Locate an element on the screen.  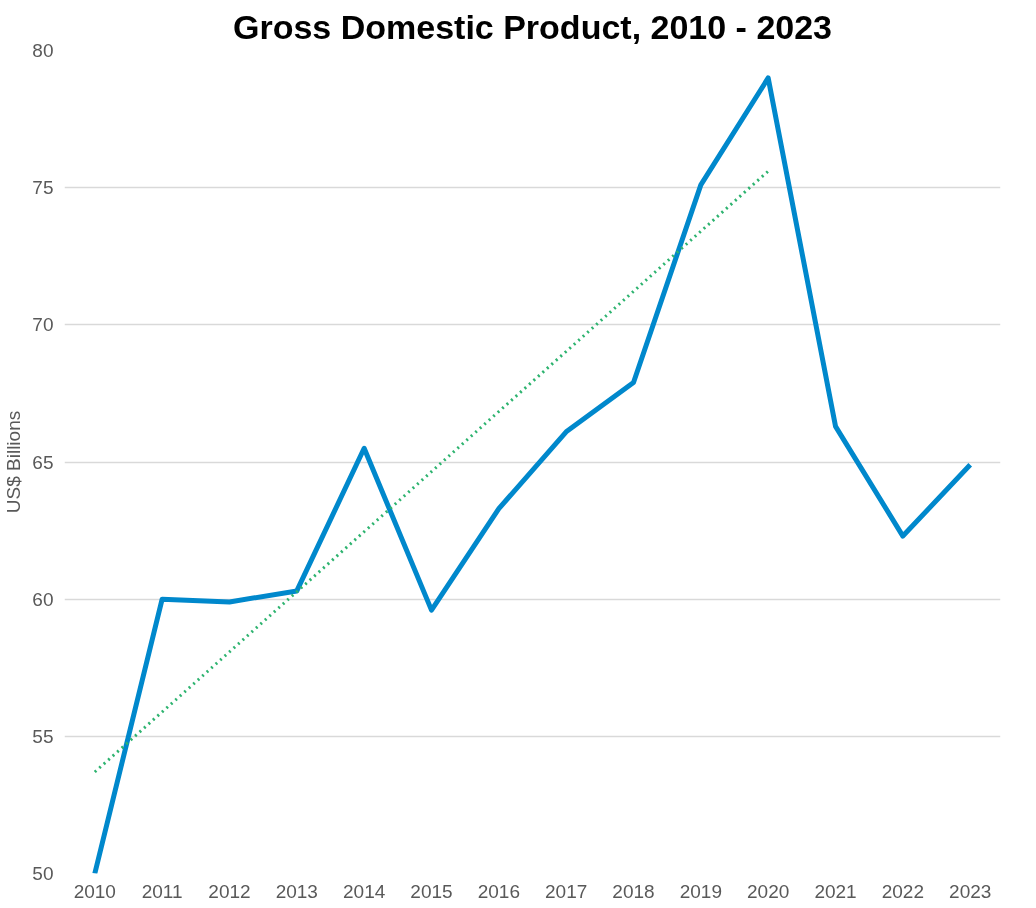
x-tick-label: 2015 is located at coordinates (431, 891).